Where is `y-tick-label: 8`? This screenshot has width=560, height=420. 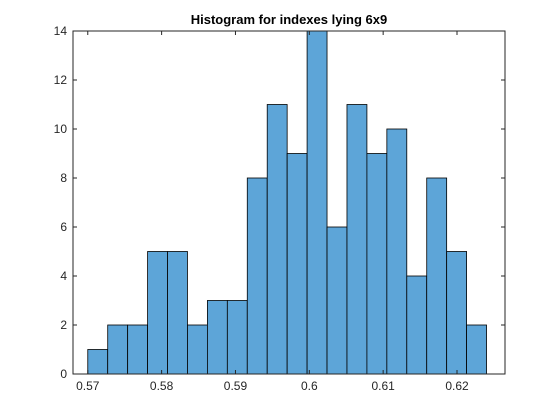 y-tick-label: 8 is located at coordinates (63, 178).